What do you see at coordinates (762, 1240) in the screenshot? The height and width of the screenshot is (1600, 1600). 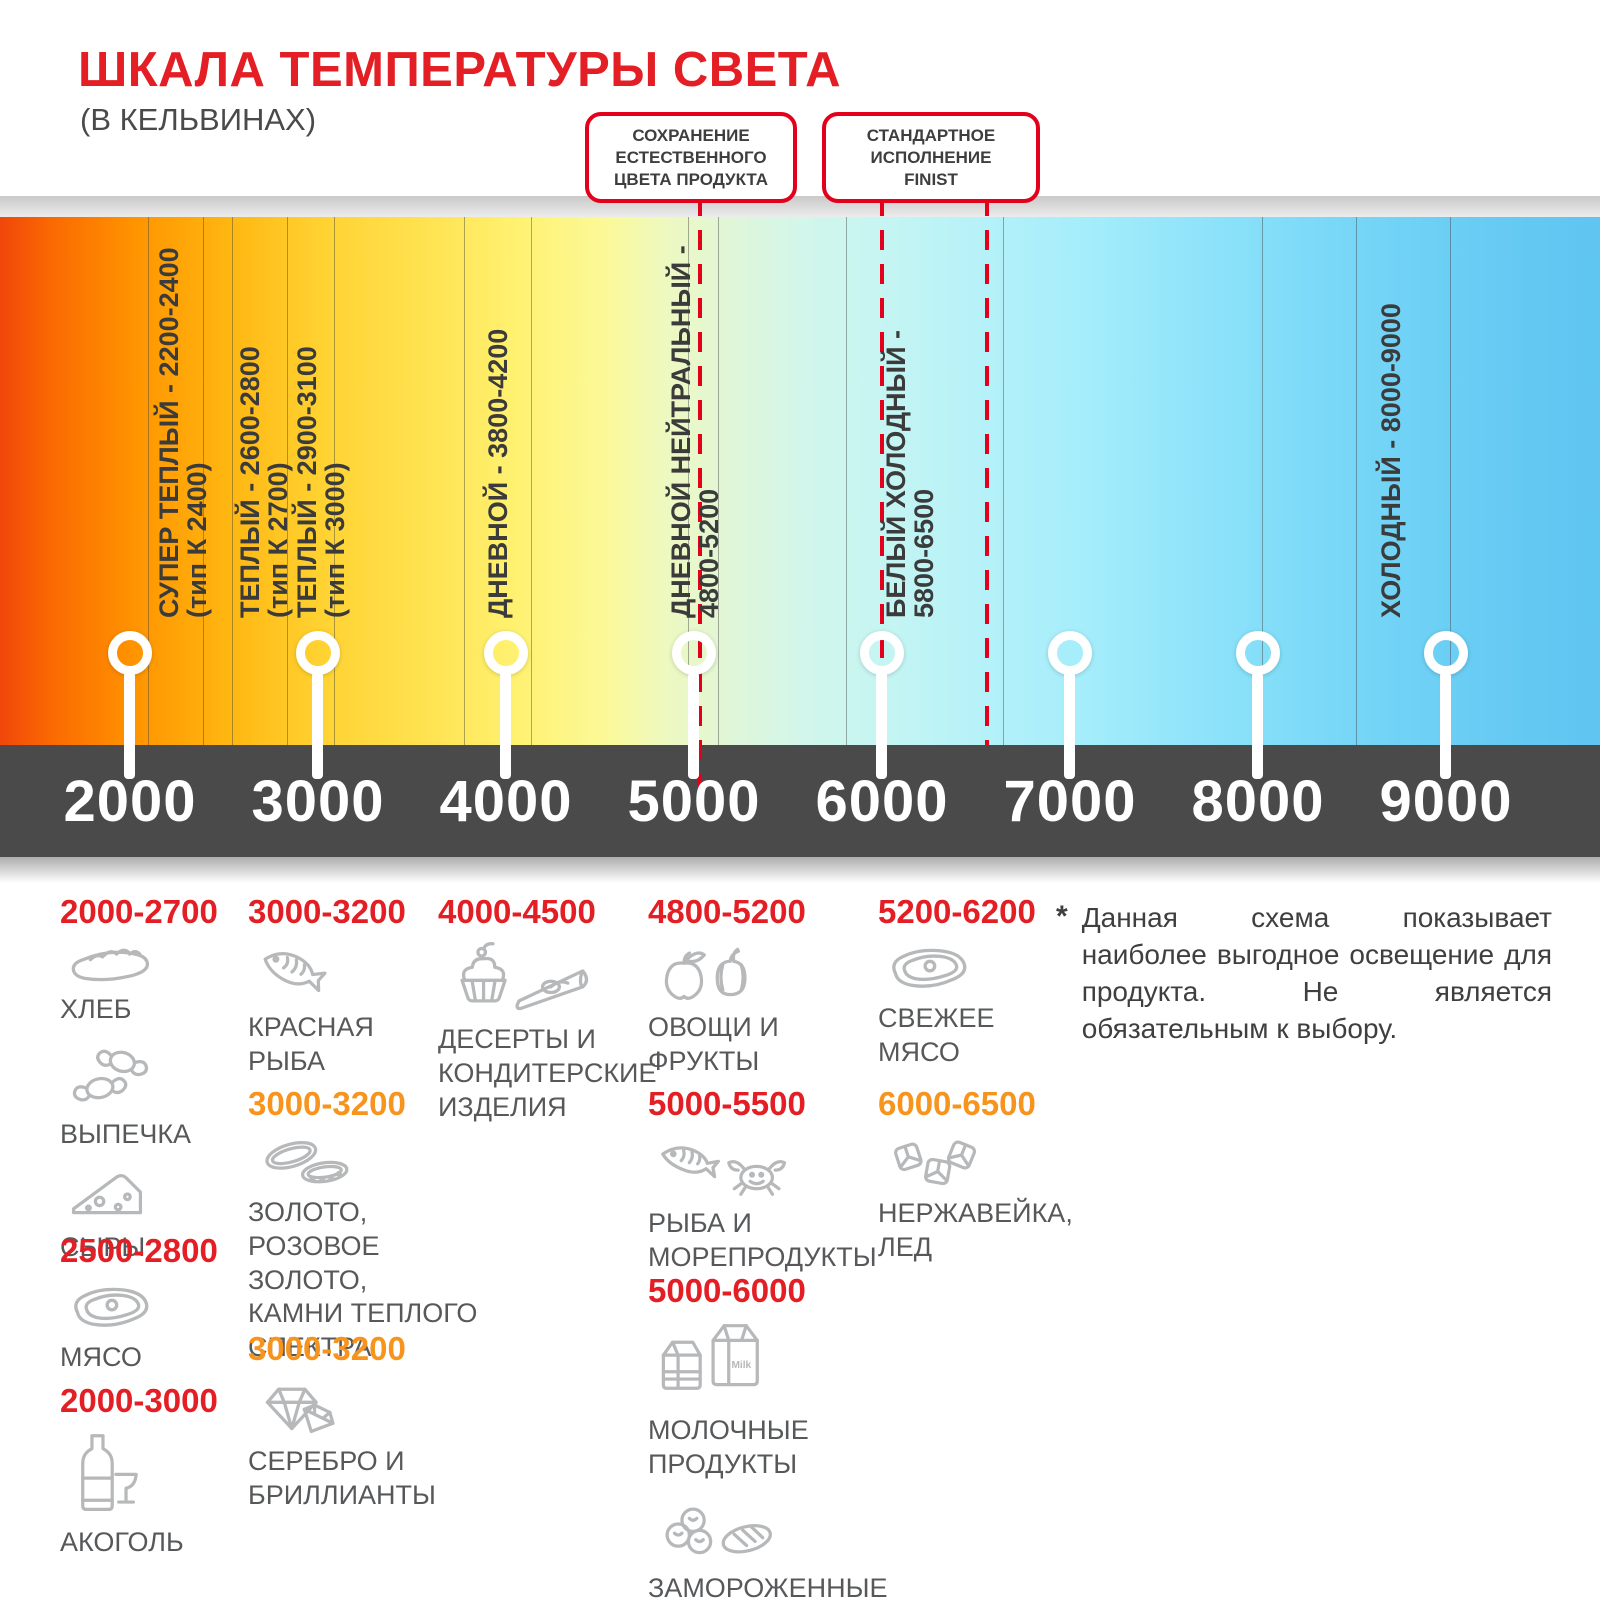 I see `item-label: РЫБА И МОРЕПРОДУКТЫ` at bounding box center [762, 1240].